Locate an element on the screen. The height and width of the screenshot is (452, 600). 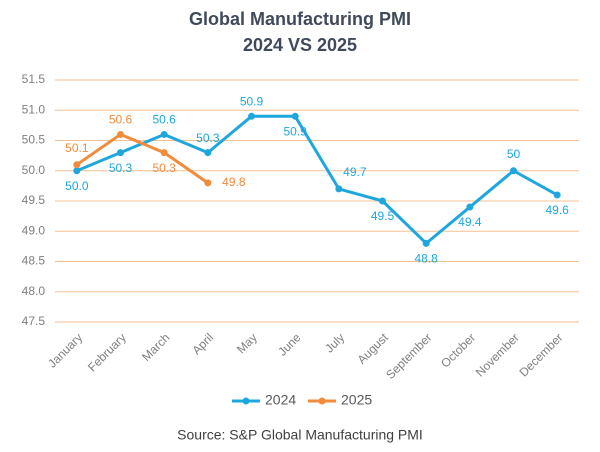
y-tick-label: 49.0 is located at coordinates (34, 230).